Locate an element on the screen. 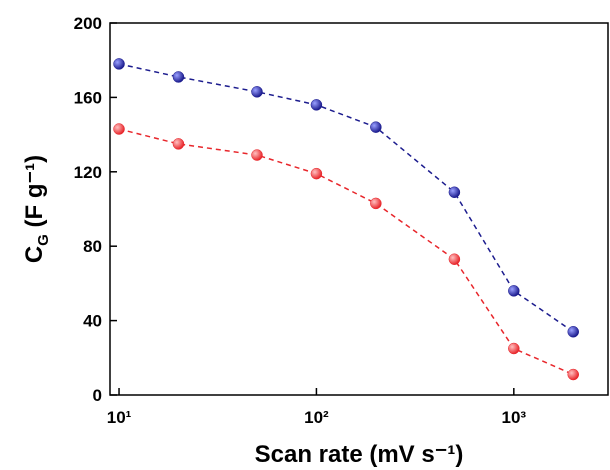  x-axis-label: Scan rate (mV s⁻¹) is located at coordinates (359, 454).